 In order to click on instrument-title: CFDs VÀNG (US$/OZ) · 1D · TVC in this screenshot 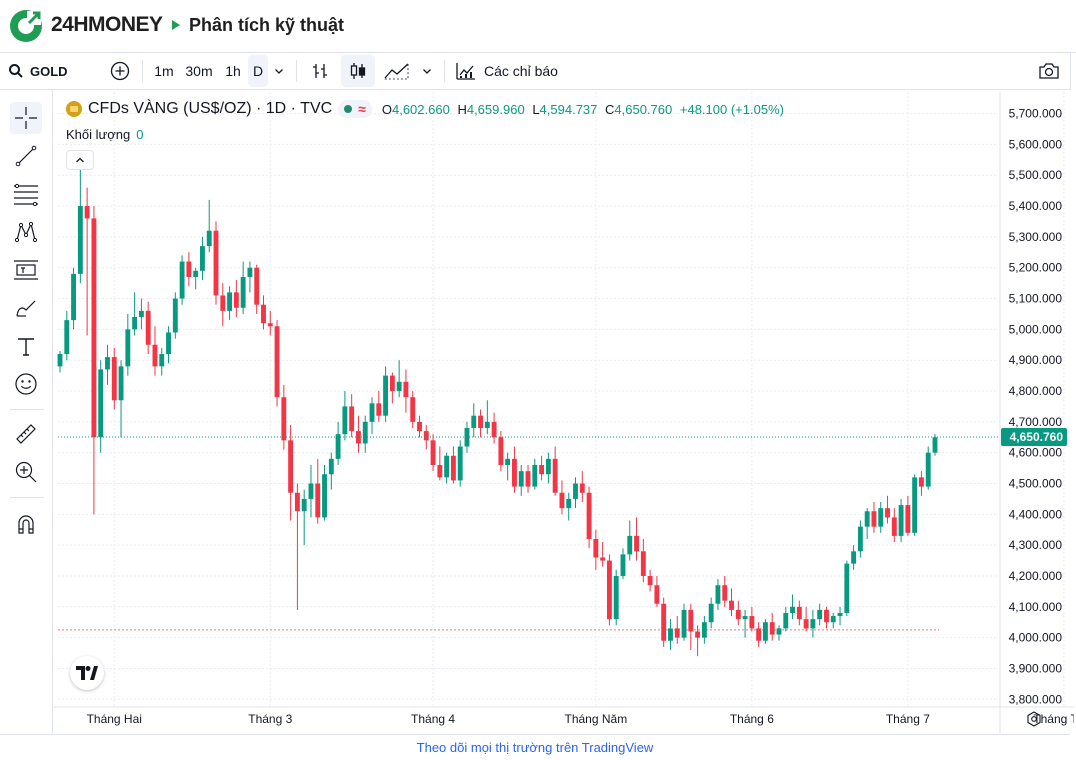, I will do `click(210, 108)`.